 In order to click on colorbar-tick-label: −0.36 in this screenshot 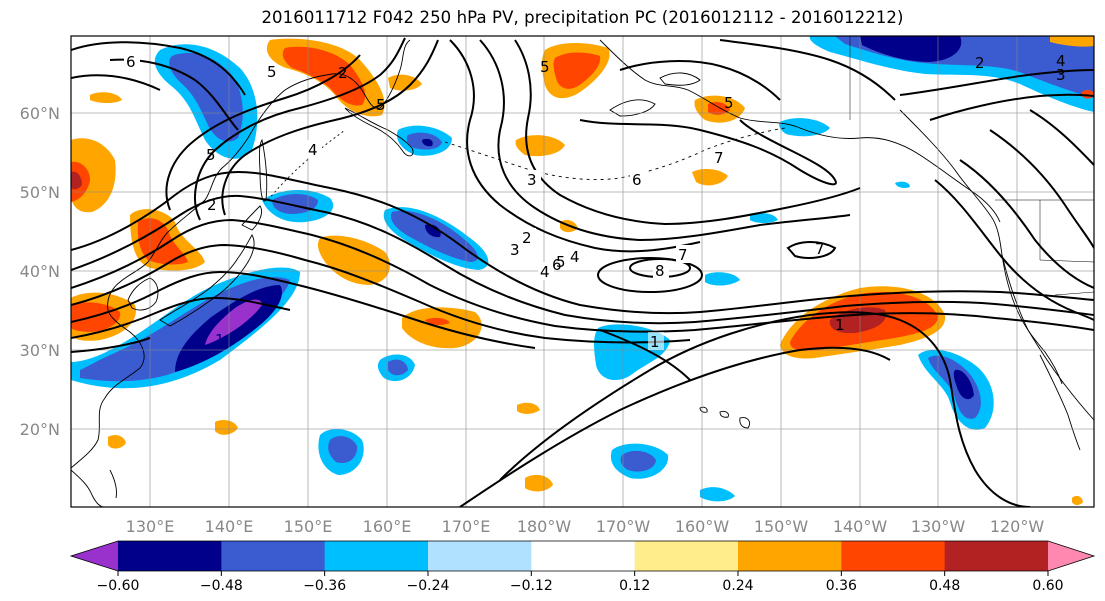, I will do `click(324, 586)`.